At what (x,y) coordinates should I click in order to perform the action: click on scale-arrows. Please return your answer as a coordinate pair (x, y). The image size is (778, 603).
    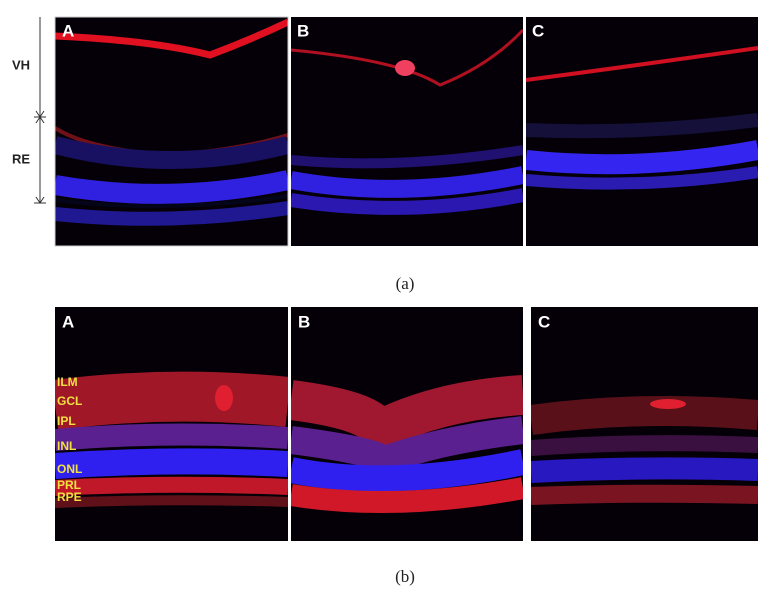
    Looking at the image, I should click on (40, 110).